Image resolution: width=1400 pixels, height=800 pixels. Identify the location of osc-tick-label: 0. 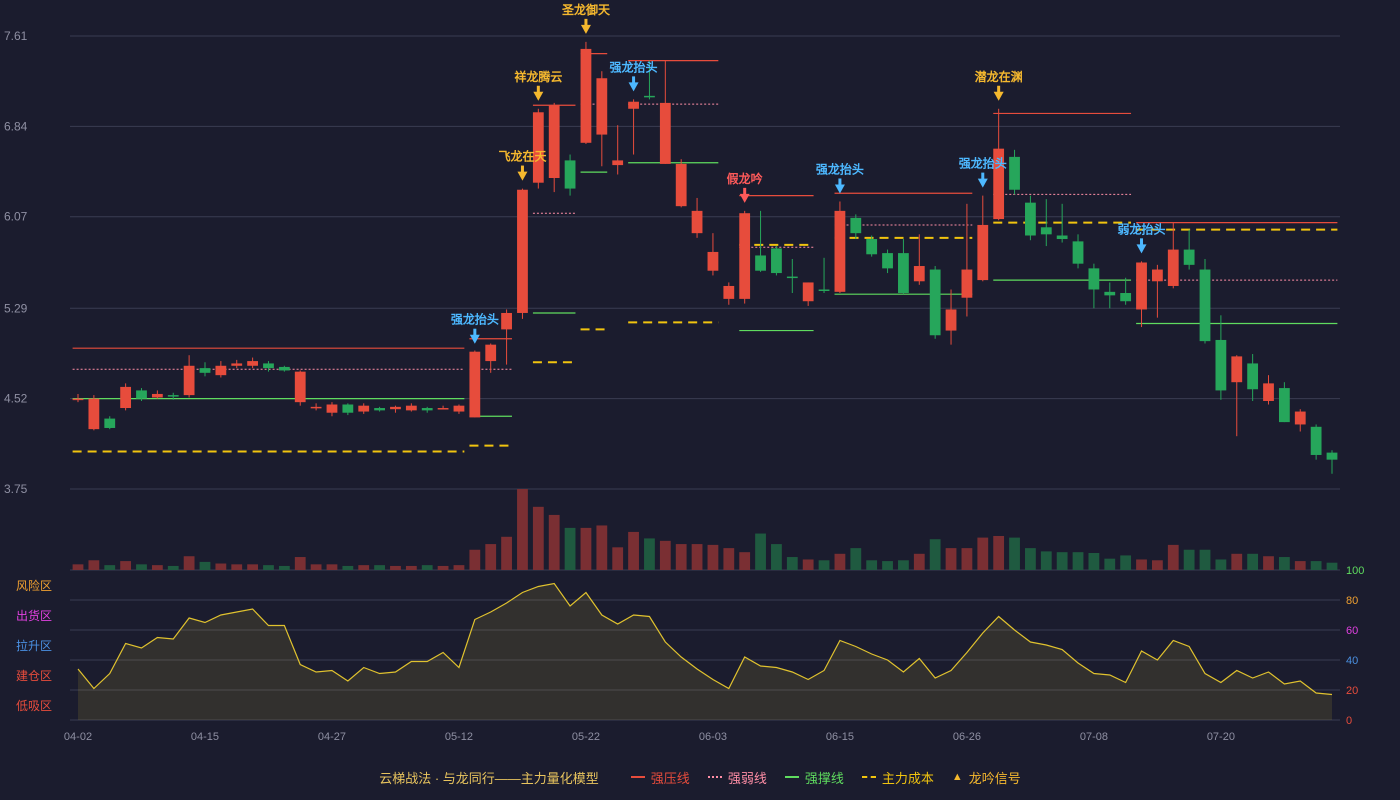
(1349, 721).